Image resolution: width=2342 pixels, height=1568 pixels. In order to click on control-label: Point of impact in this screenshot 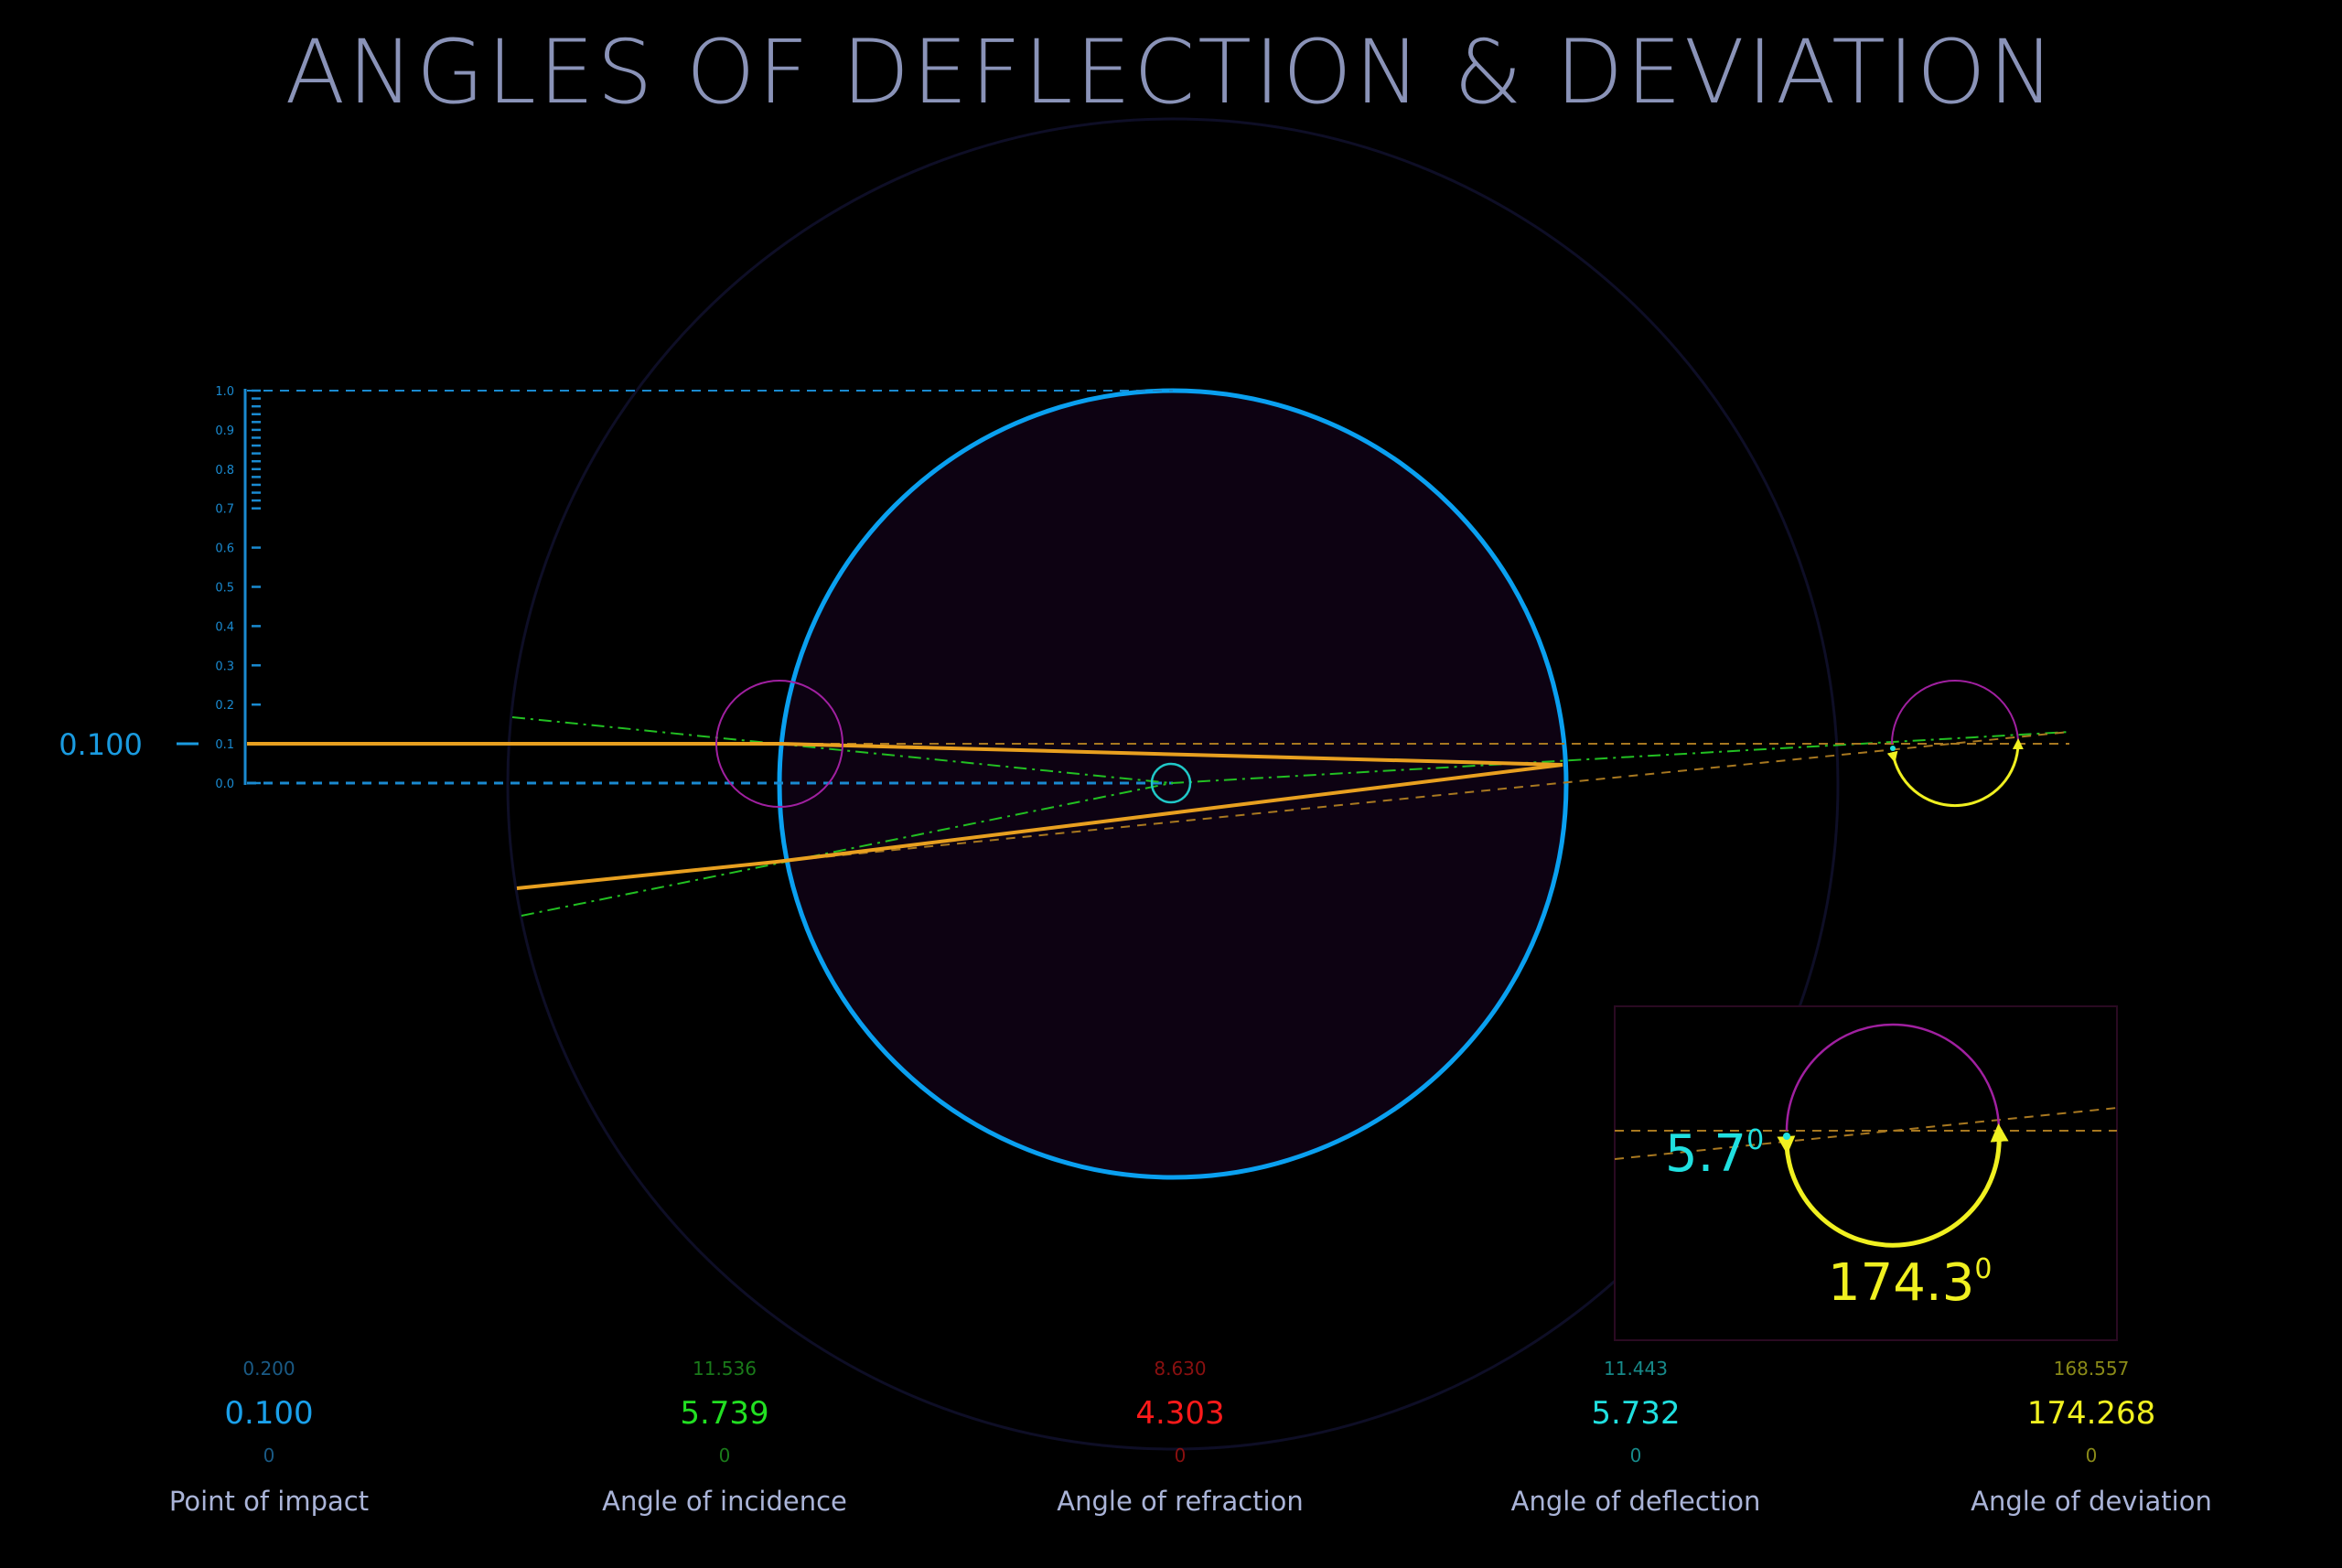, I will do `click(269, 1501)`.